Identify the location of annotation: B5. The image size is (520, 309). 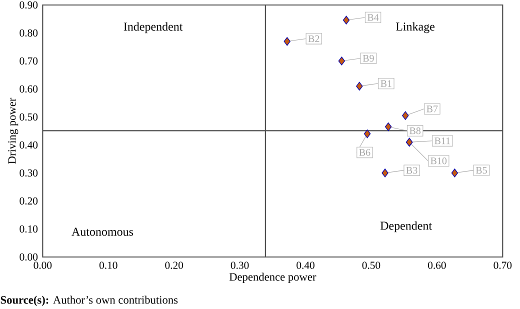
(481, 170).